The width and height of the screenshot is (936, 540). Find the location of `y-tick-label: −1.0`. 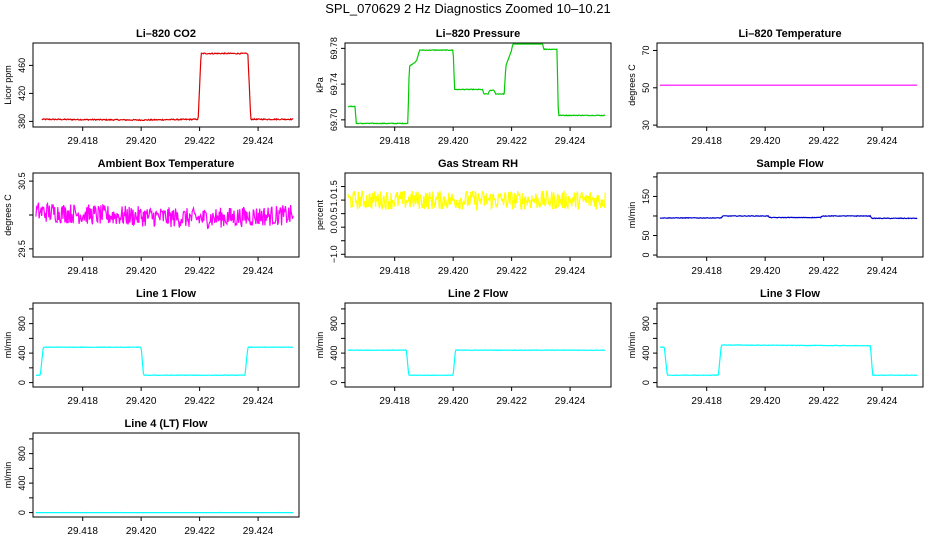

y-tick-label: −1.0 is located at coordinates (334, 254).